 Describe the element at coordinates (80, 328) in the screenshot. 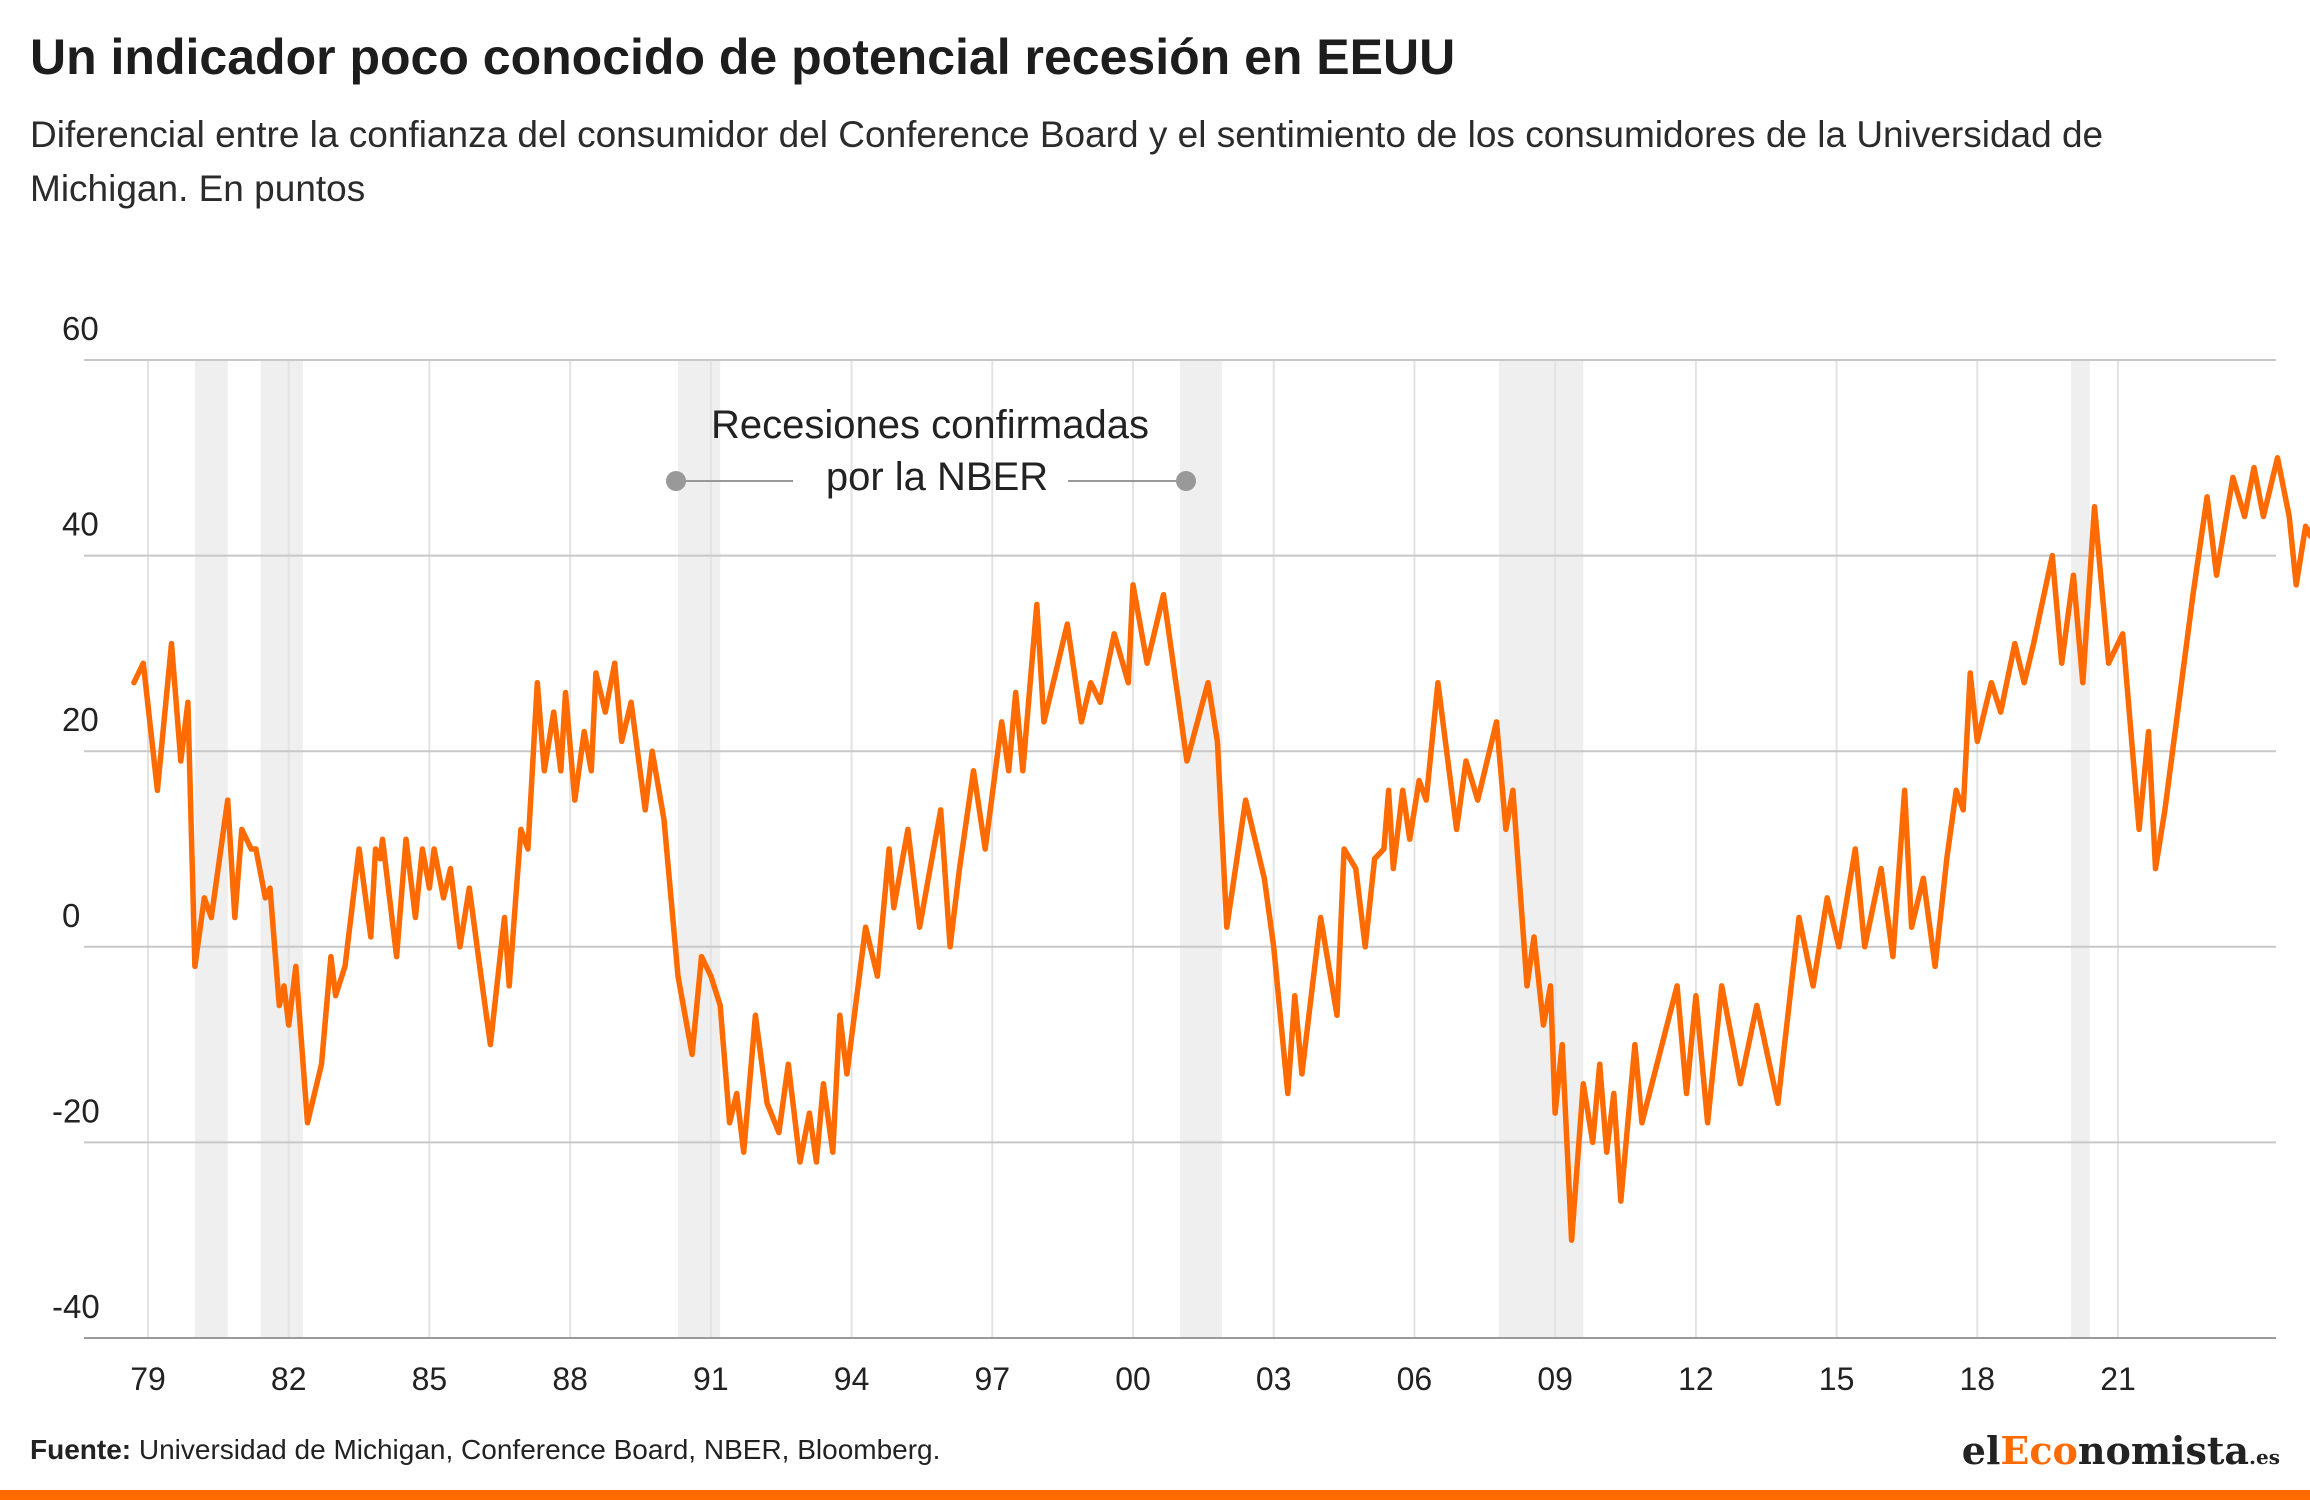

I see `y-tick-label: 60` at that location.